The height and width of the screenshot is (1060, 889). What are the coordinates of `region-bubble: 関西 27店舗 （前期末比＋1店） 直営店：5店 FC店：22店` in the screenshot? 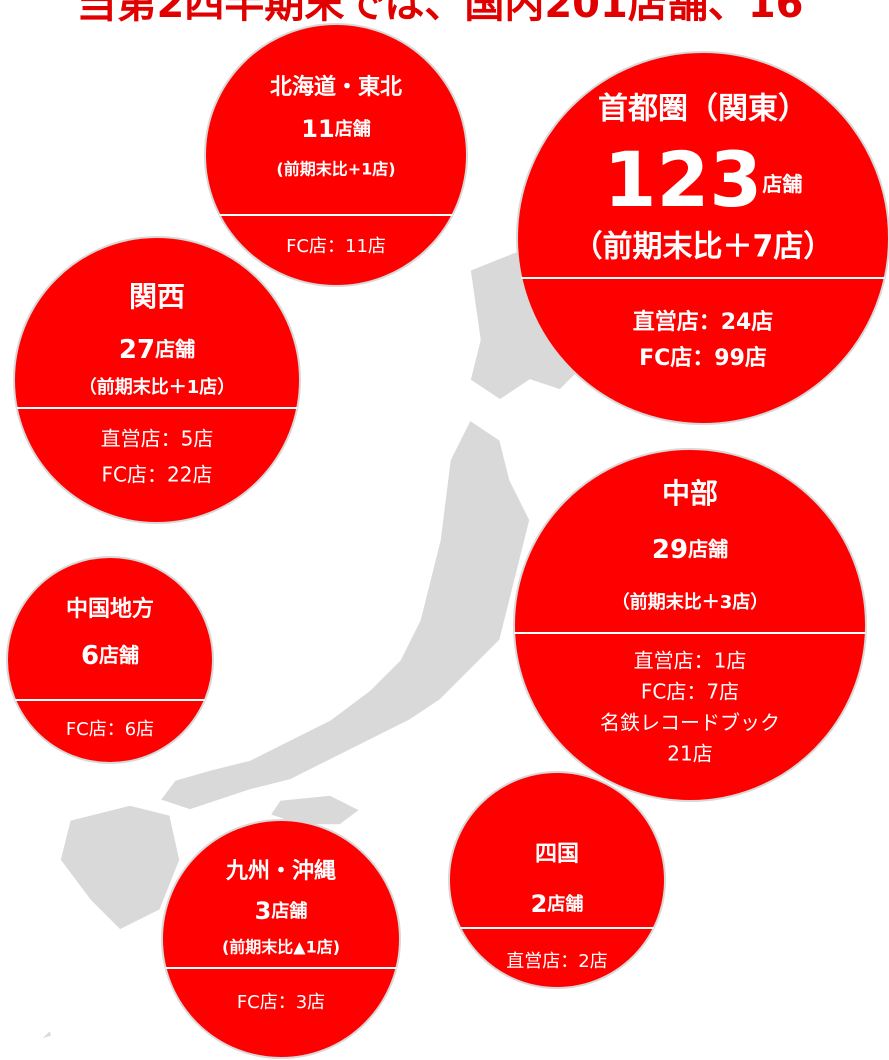 It's located at (157, 380).